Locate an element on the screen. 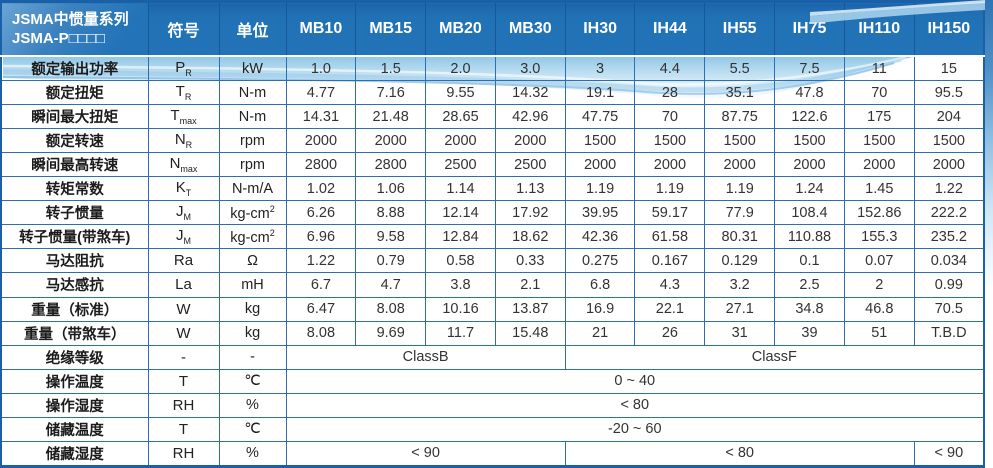  spec-row: 储藏湿度 RH % < 90 < 80 < 90 is located at coordinates (492, 454).